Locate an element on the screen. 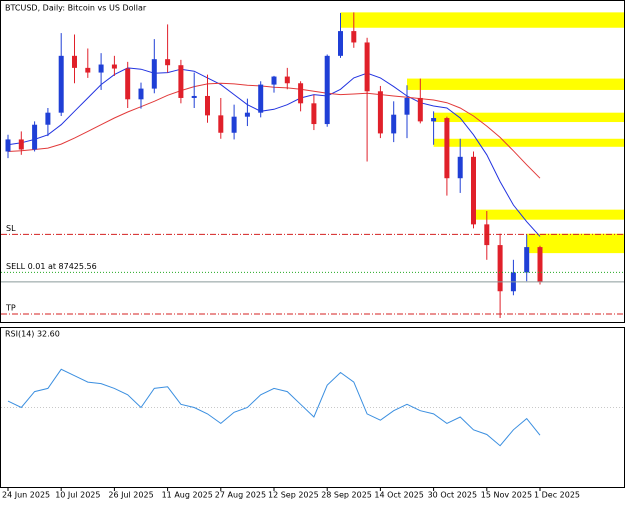 Image resolution: width=625 pixels, height=505 pixels. order-label: TP is located at coordinates (10, 307).